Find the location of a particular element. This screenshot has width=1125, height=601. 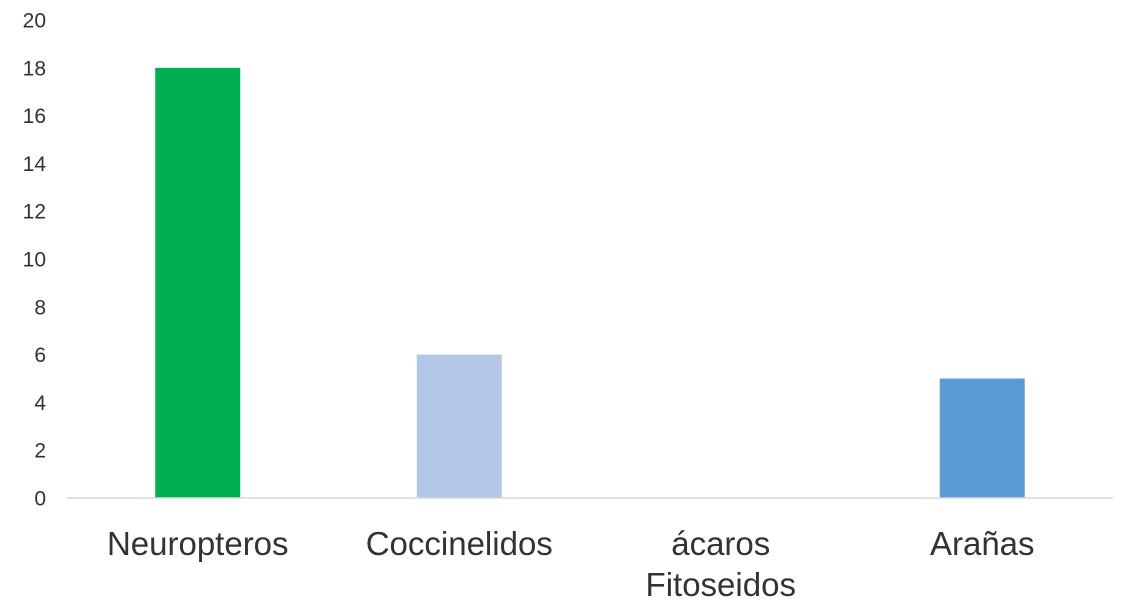

x-tick-label: Neuropteros is located at coordinates (198, 543).